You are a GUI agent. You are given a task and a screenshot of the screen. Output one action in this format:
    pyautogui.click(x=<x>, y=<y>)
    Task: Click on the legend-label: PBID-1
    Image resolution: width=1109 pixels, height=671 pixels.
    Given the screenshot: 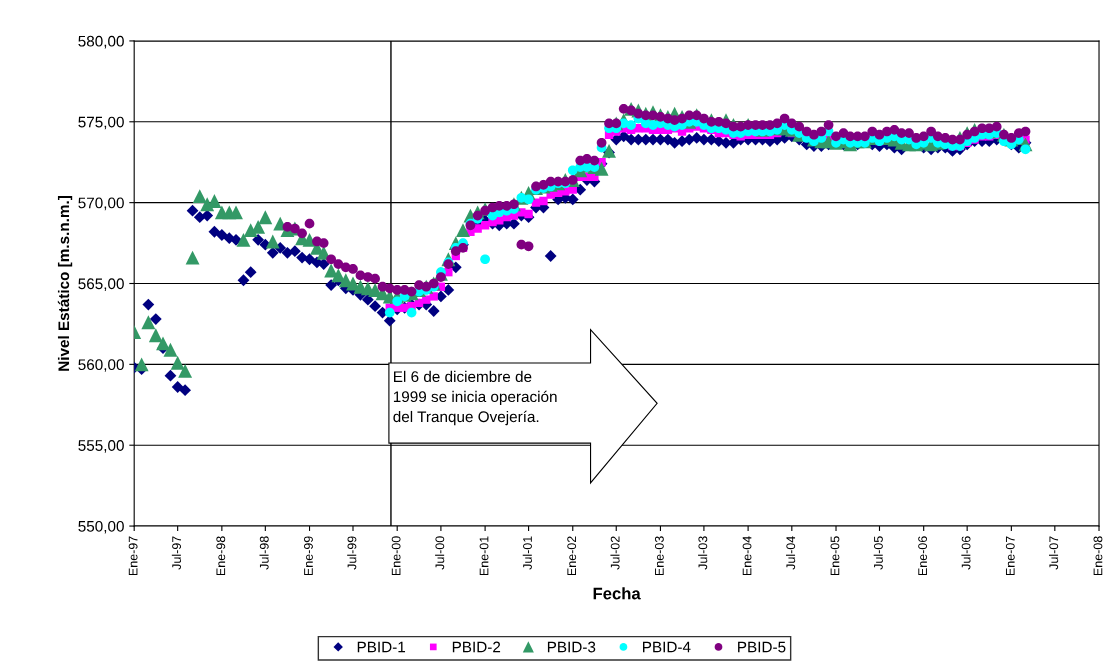 What is the action you would take?
    pyautogui.click(x=381, y=647)
    